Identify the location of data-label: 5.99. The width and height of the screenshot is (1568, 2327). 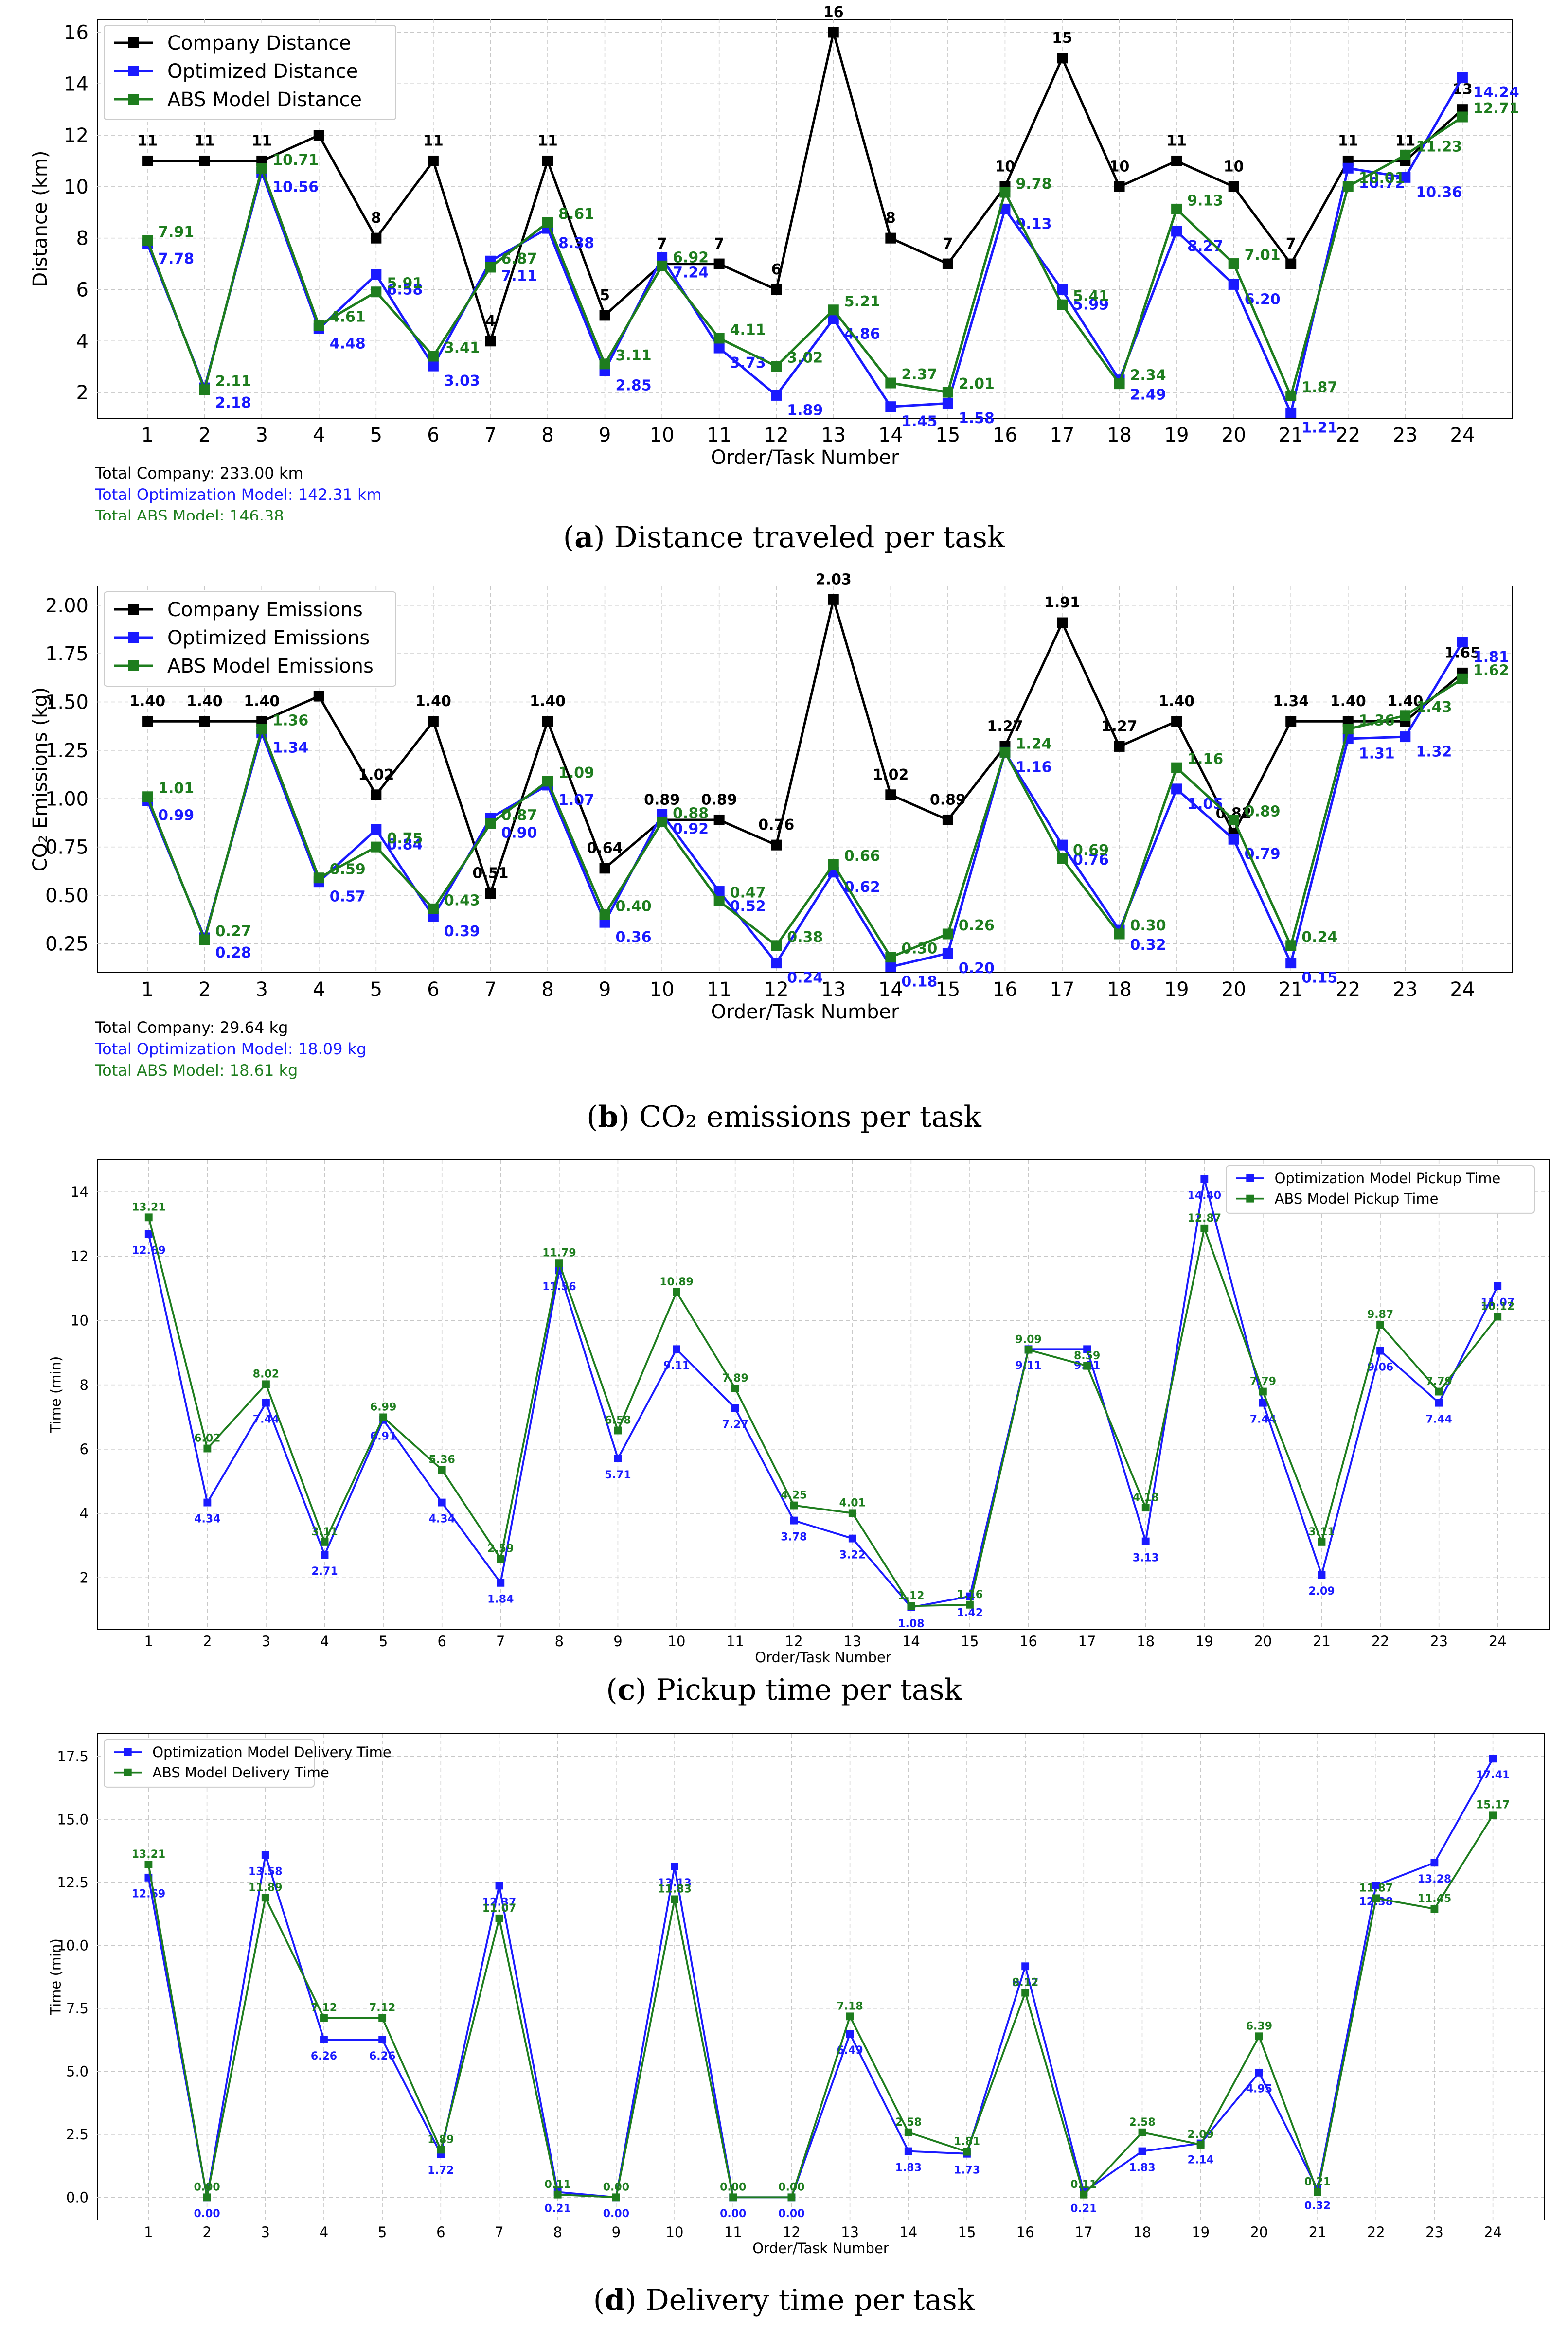
(1091, 305).